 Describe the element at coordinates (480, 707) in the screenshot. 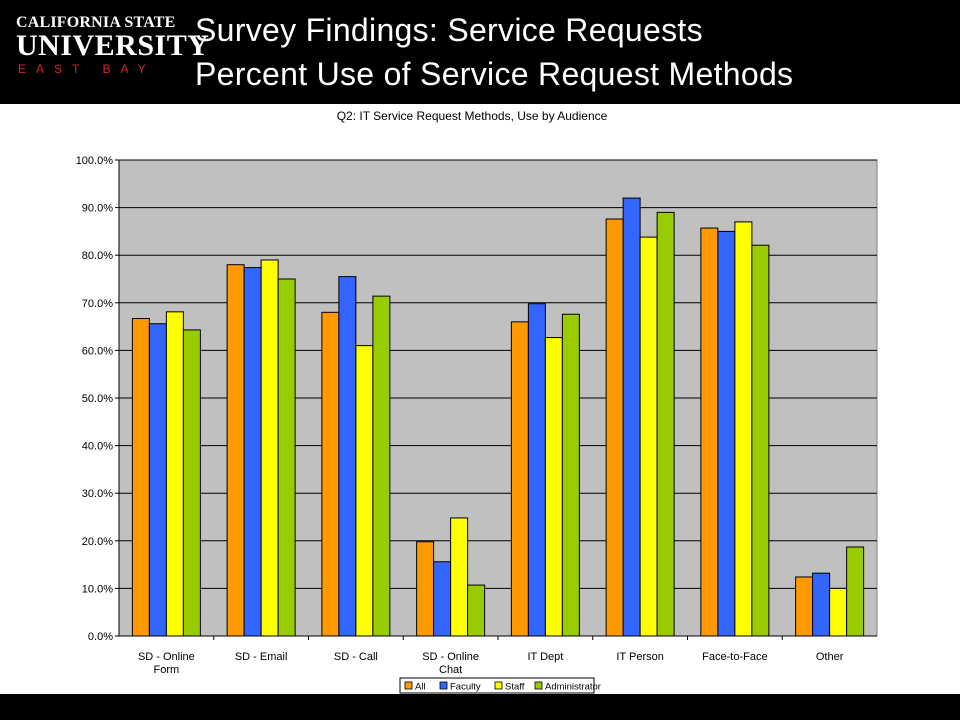

I see `footer-bar` at that location.